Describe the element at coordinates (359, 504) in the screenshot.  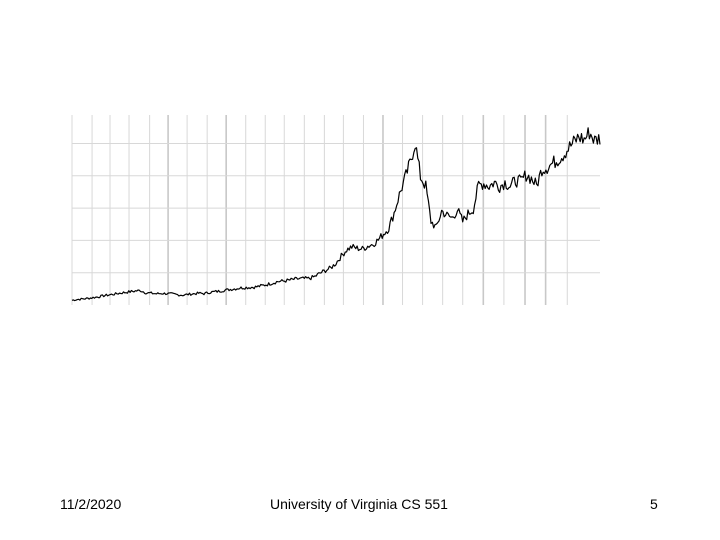
I see `slide-course-title: University of Virginia CS 551` at that location.